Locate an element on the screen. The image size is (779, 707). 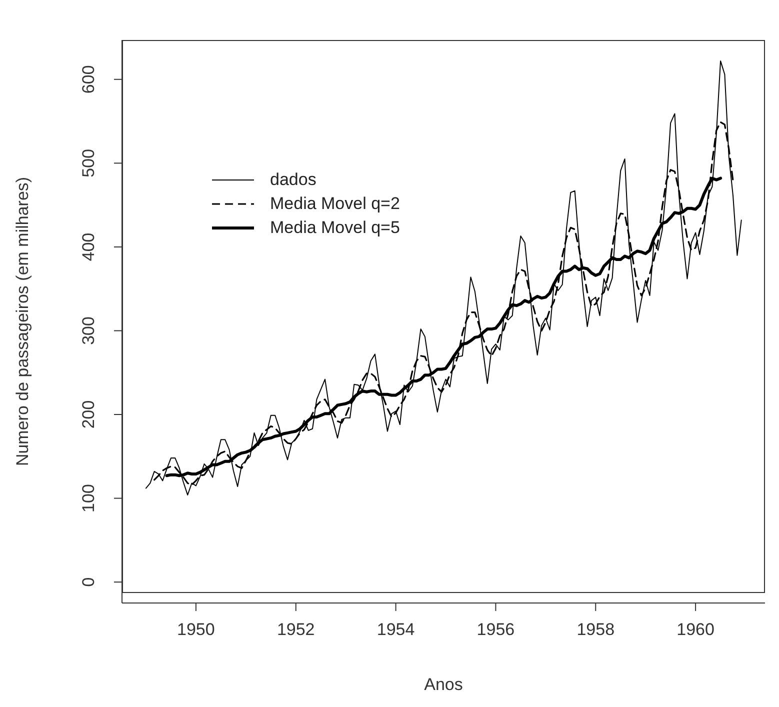
y-tick-label: 200 is located at coordinates (88, 414).